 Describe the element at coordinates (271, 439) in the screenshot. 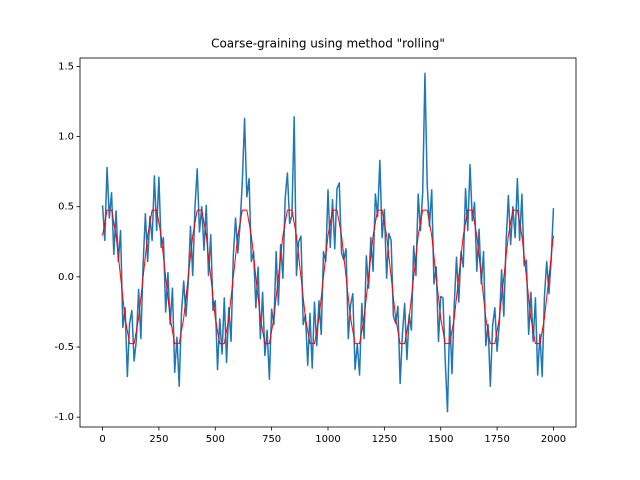

I see `x-tick-label: 750` at that location.